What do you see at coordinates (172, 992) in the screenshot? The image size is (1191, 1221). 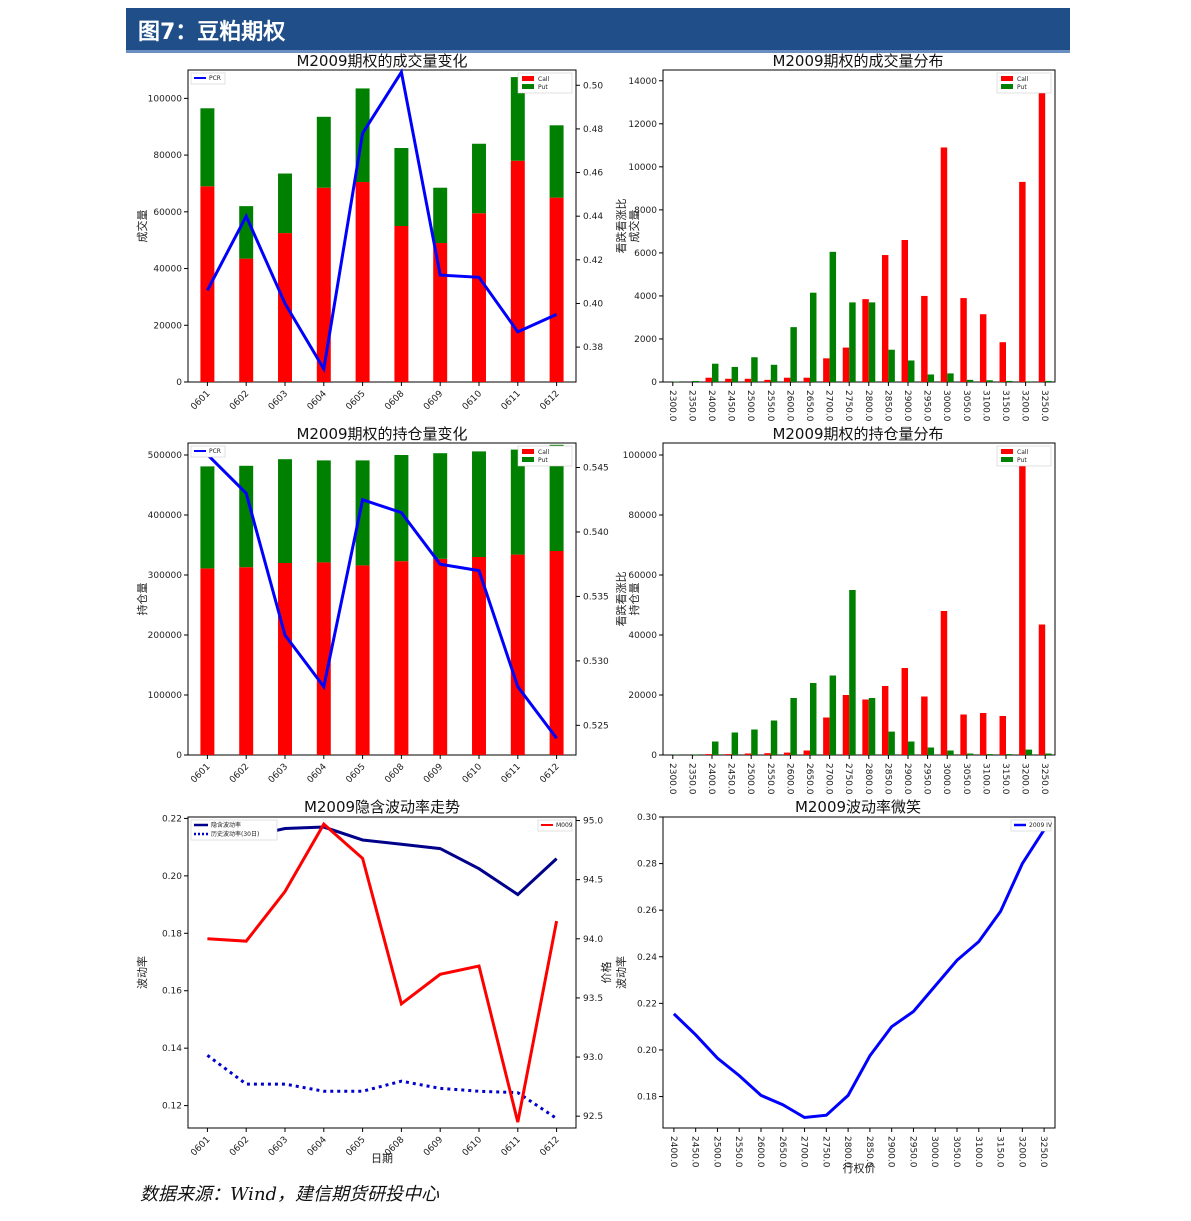 I see `y-tick-label: 0.16` at bounding box center [172, 992].